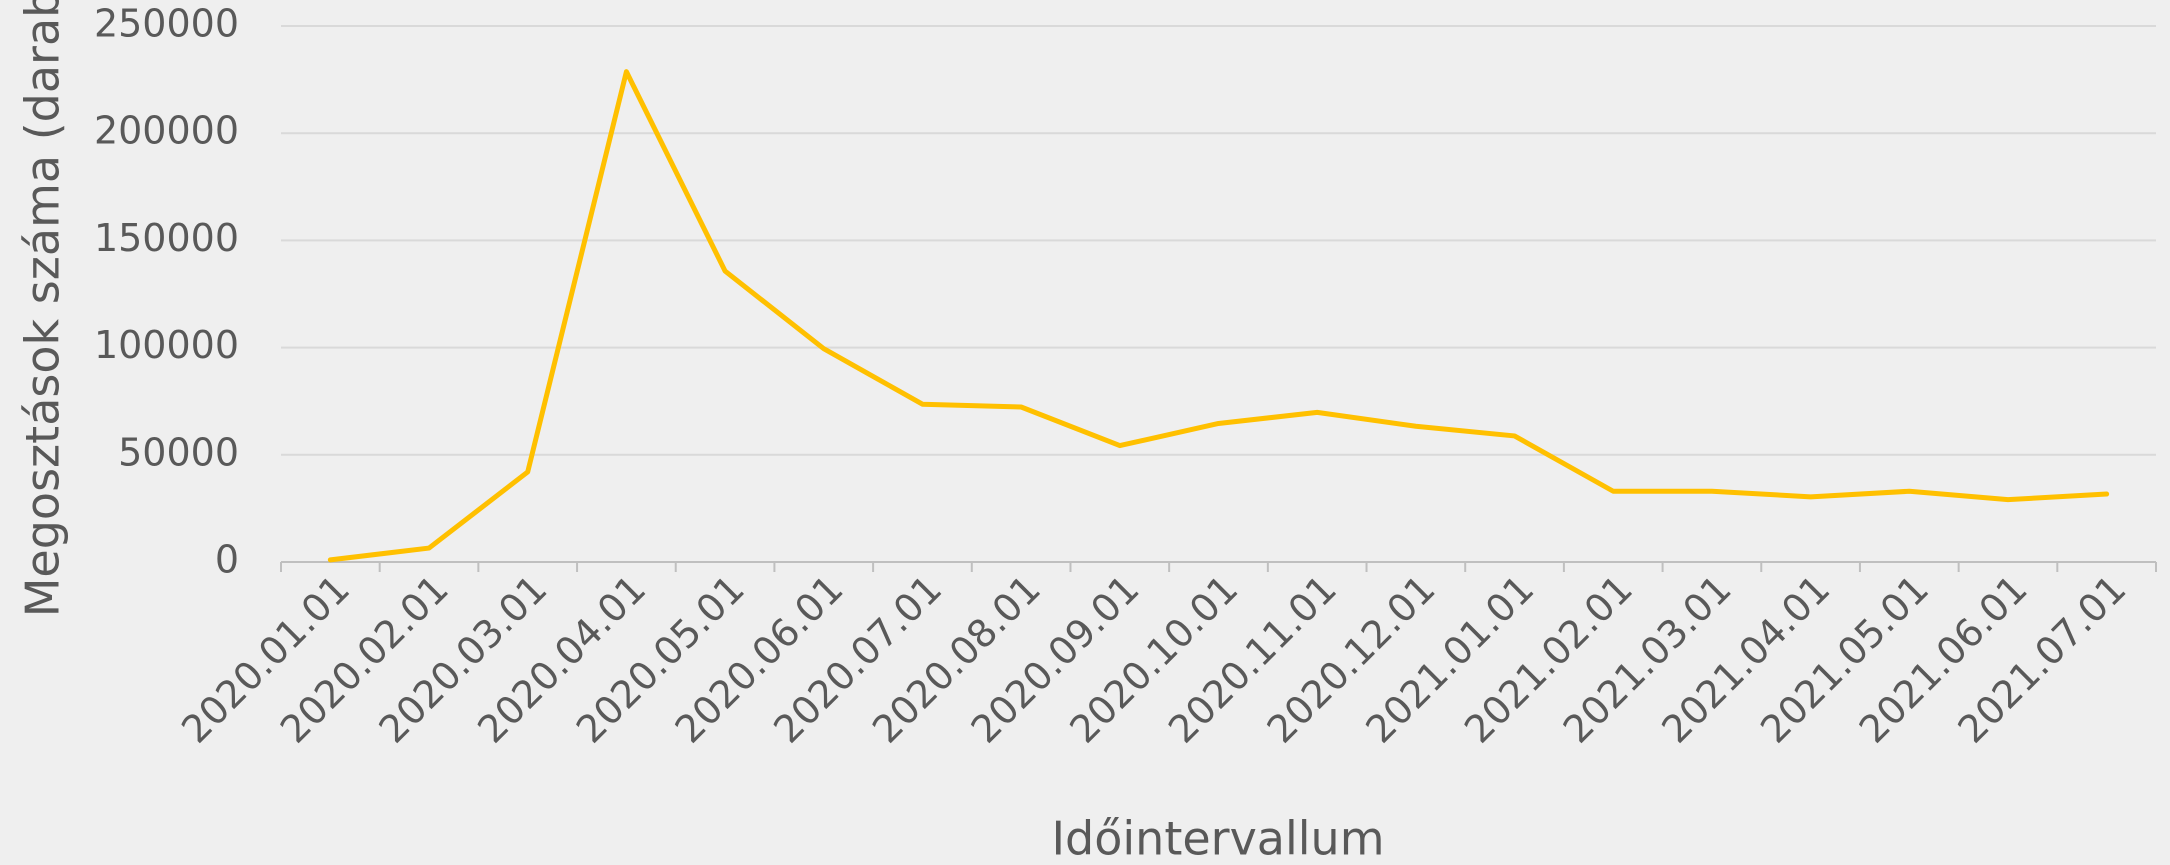 The image size is (2170, 865). I want to click on y-axis-title: Megosztások száma (darab), so click(43, 308).